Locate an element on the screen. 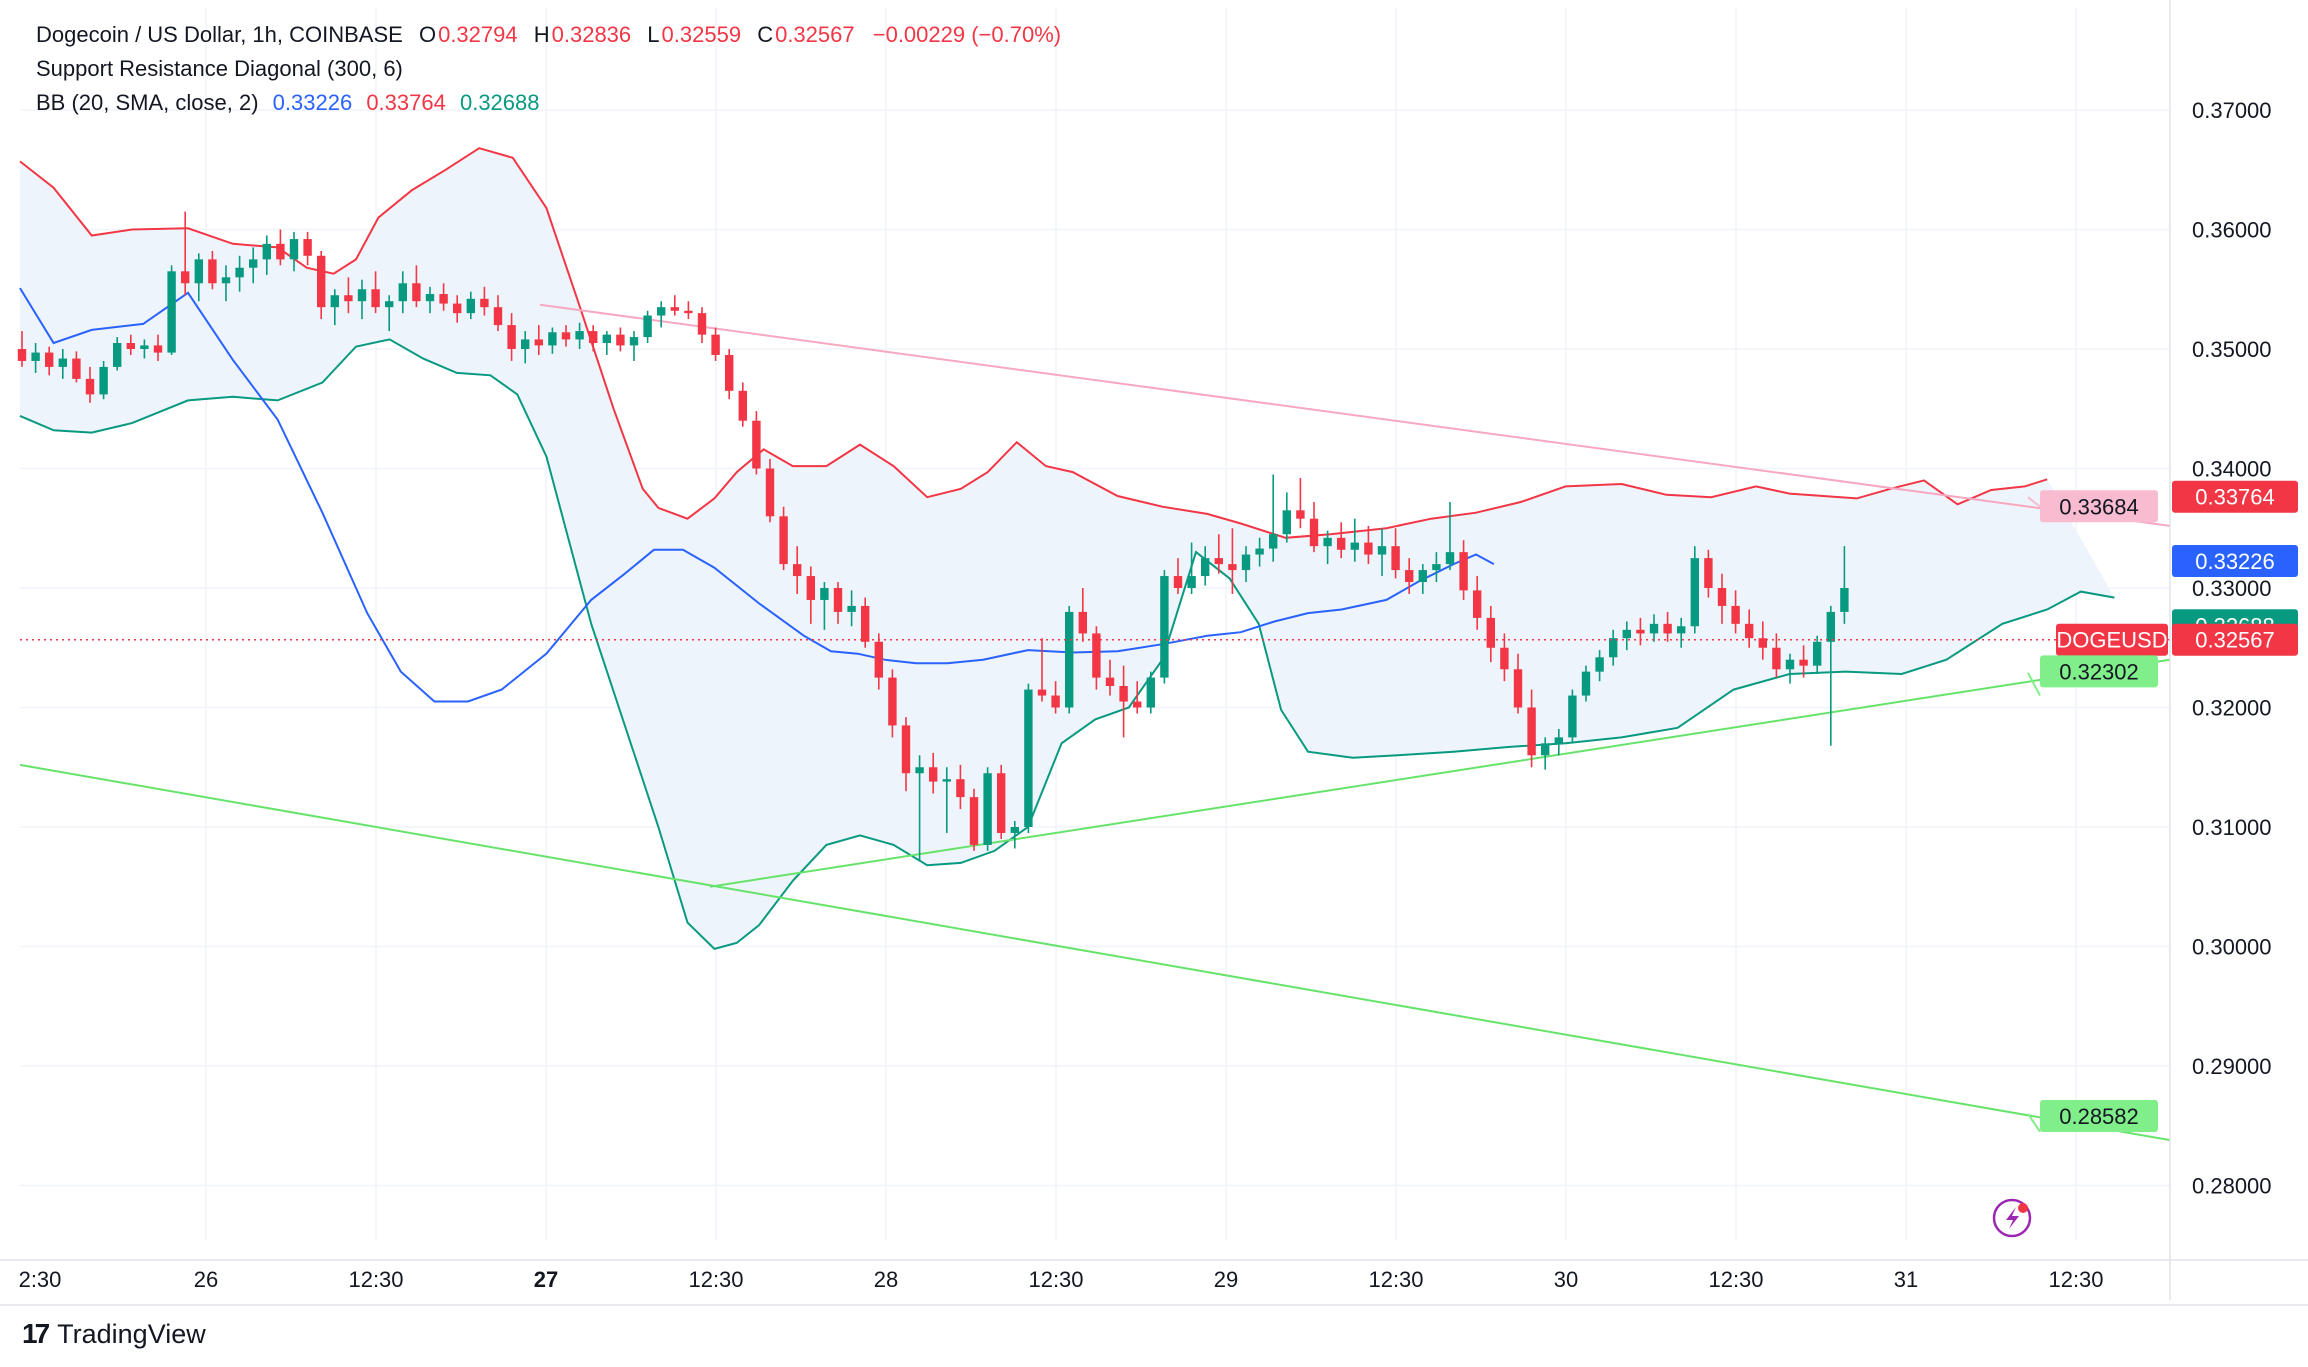 This screenshot has height=1367, width=2308. y-tick-label: 0.37000 is located at coordinates (2232, 110).